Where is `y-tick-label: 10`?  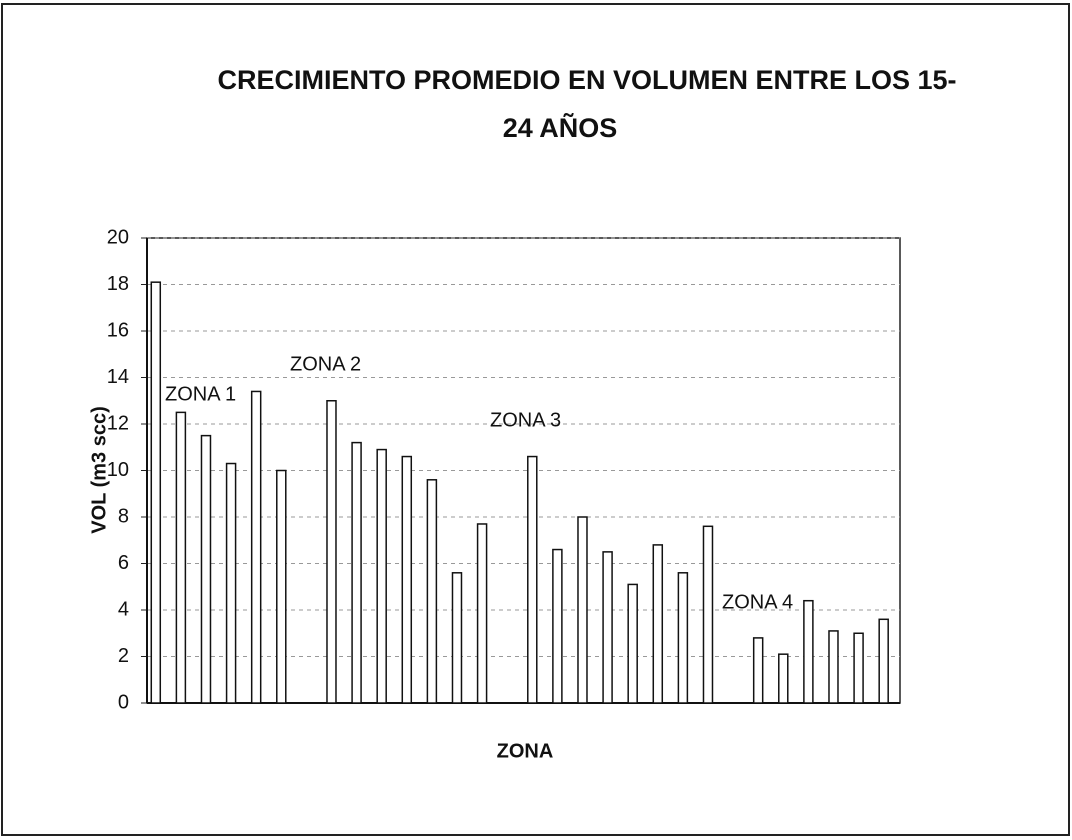
y-tick-label: 10 is located at coordinates (118, 470).